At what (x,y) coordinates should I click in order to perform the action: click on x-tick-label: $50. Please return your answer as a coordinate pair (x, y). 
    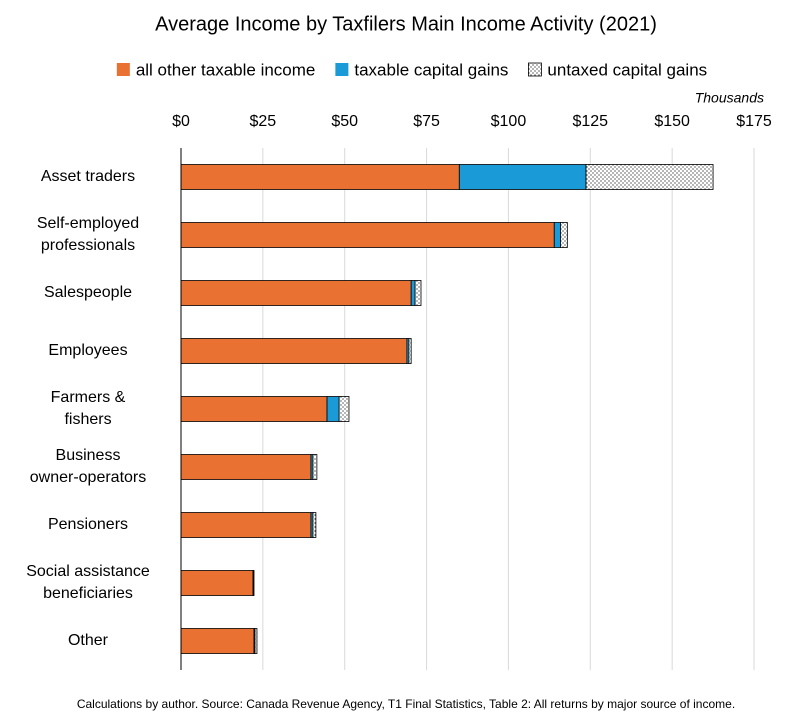
    Looking at the image, I should click on (344, 121).